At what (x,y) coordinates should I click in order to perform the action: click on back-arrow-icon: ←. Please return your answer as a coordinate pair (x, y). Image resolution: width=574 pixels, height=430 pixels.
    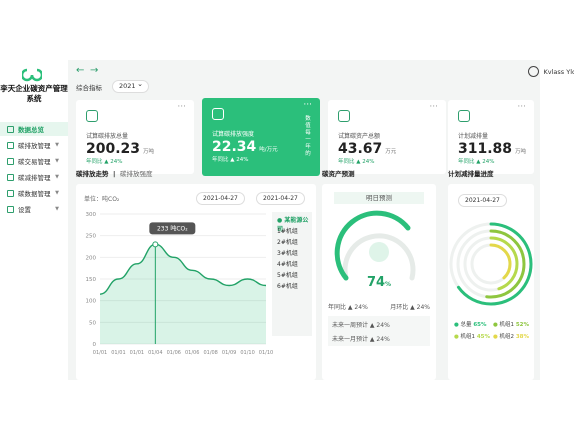
    Looking at the image, I should click on (80, 70).